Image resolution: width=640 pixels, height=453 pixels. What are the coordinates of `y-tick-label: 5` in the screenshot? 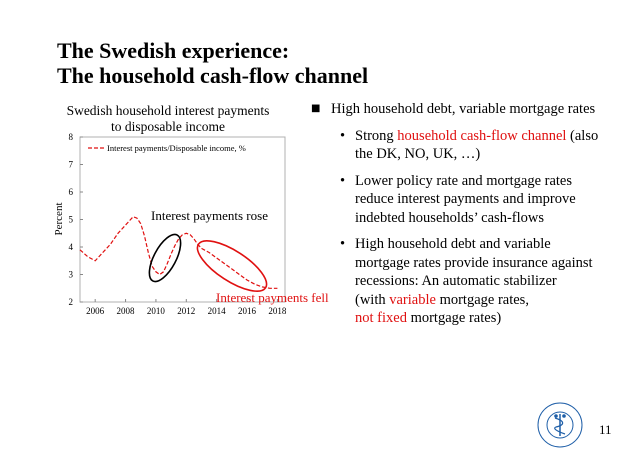 It's located at (71, 220).